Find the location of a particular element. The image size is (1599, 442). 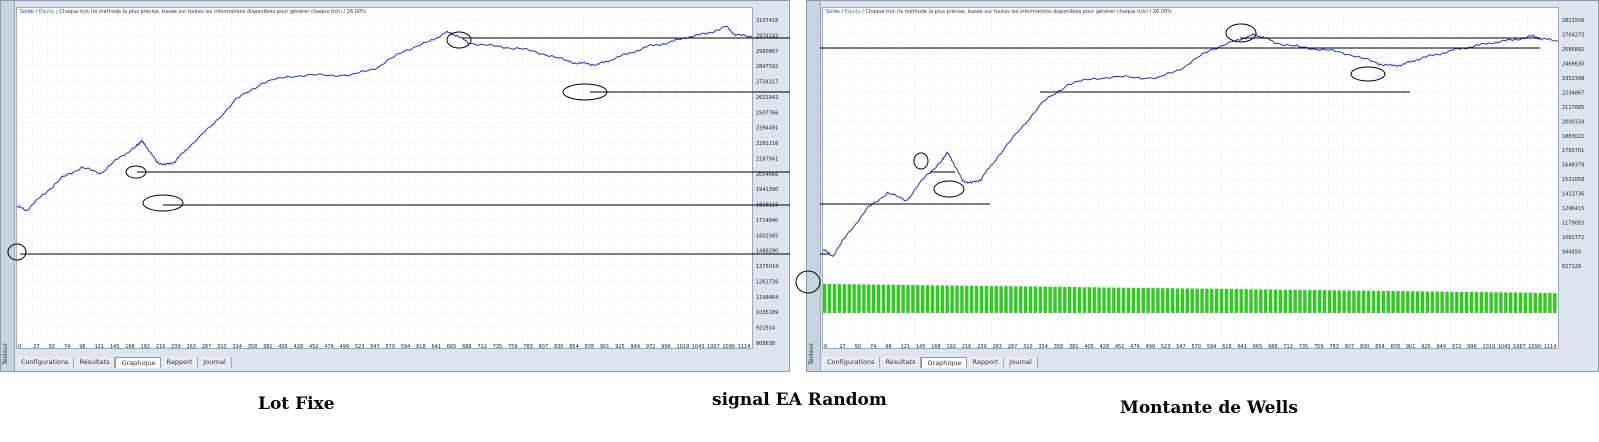

x-tick-label: 428 is located at coordinates (1105, 347).